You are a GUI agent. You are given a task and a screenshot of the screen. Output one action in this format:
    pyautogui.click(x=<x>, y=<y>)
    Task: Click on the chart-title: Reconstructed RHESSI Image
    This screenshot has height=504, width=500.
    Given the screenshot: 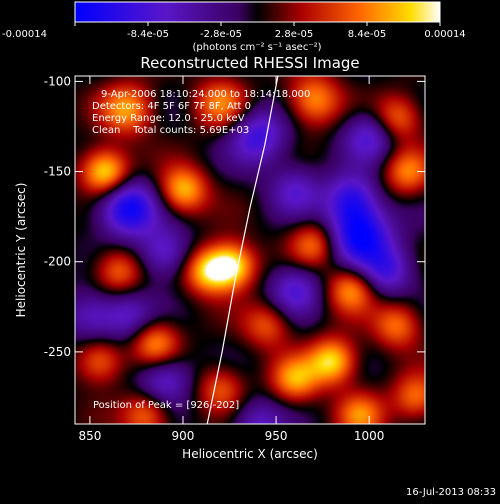 What is the action you would take?
    pyautogui.click(x=249, y=63)
    